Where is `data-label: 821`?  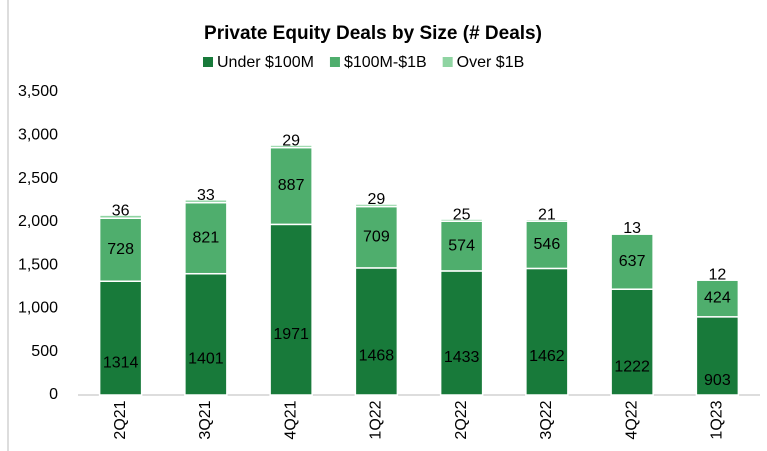
data-label: 821 is located at coordinates (206, 237).